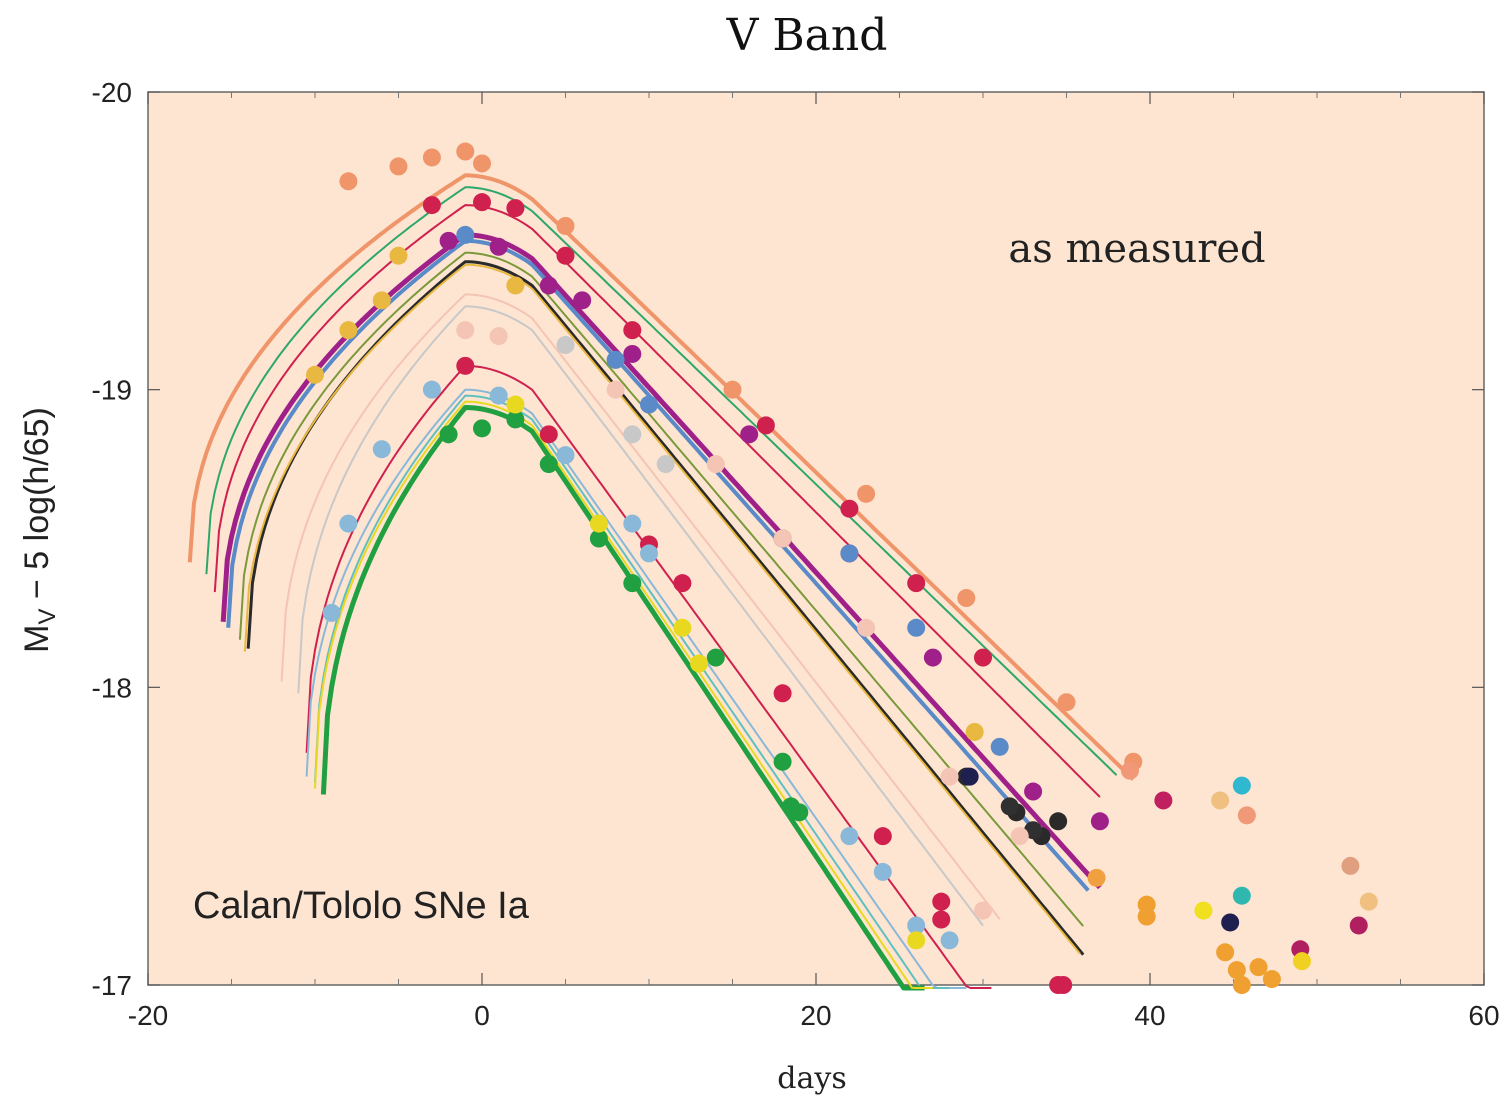 The width and height of the screenshot is (1506, 1098). Describe the element at coordinates (1136, 249) in the screenshot. I see `annotation-as-measured: as measured` at that location.